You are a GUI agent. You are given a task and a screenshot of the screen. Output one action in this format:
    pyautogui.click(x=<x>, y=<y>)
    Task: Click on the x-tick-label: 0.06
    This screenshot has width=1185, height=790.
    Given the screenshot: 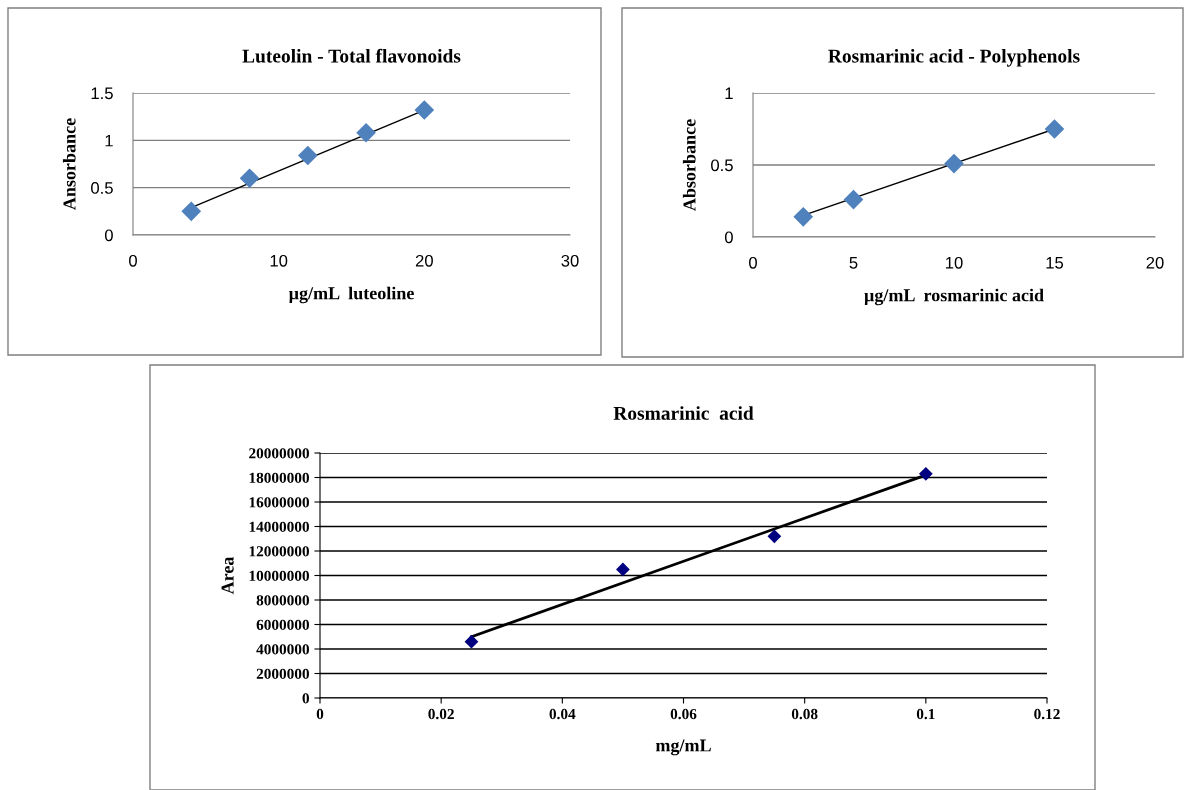 What is the action you would take?
    pyautogui.click(x=683, y=714)
    